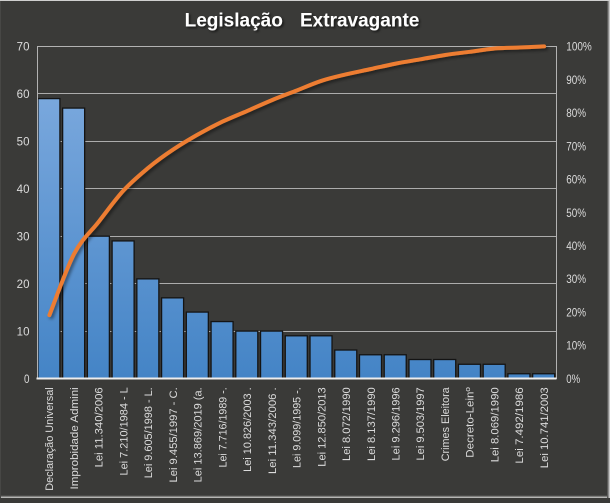 Image resolution: width=610 pixels, height=503 pixels. Describe the element at coordinates (347, 424) in the screenshot. I see `svg-text: Lei 8.072/1990` at that location.